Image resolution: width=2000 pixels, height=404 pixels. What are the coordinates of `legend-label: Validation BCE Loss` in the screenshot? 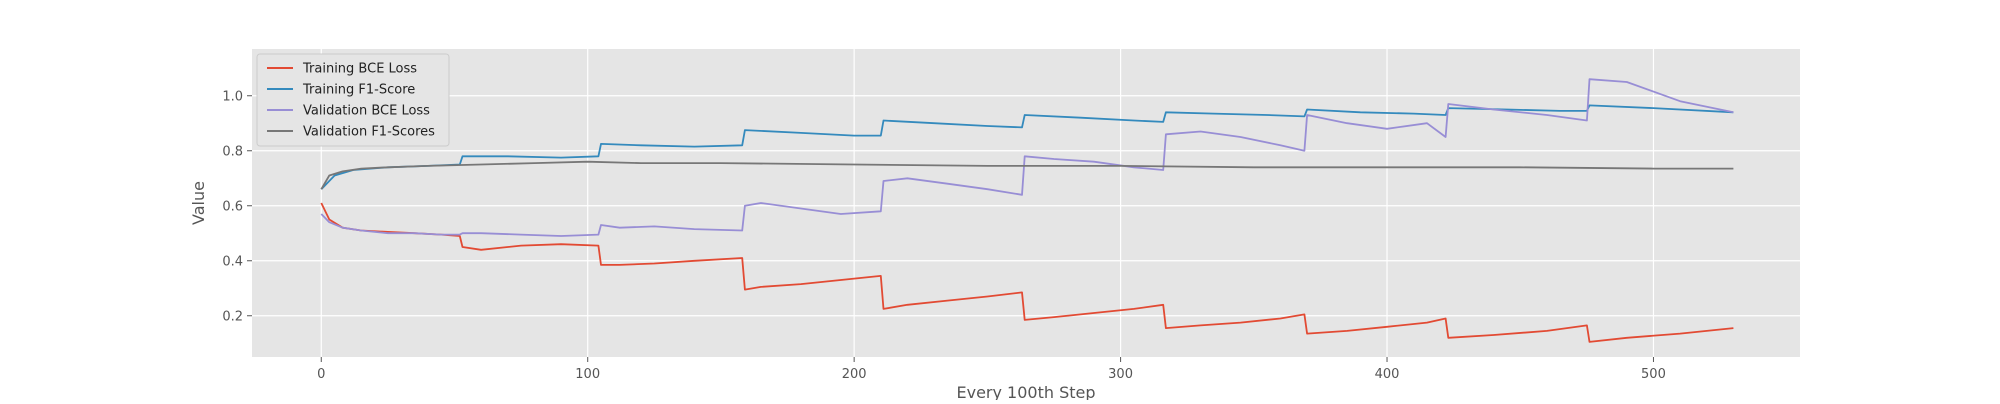 It's located at (366, 111).